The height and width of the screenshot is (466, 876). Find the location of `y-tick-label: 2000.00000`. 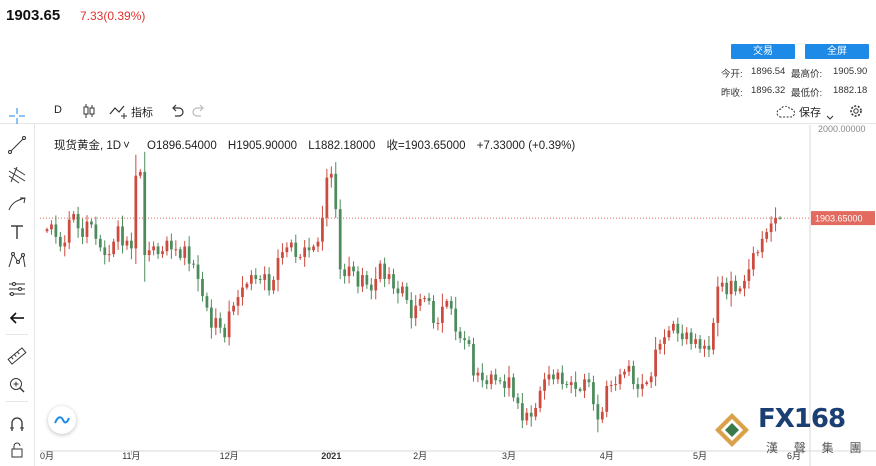

y-tick-label: 2000.00000 is located at coordinates (842, 129).